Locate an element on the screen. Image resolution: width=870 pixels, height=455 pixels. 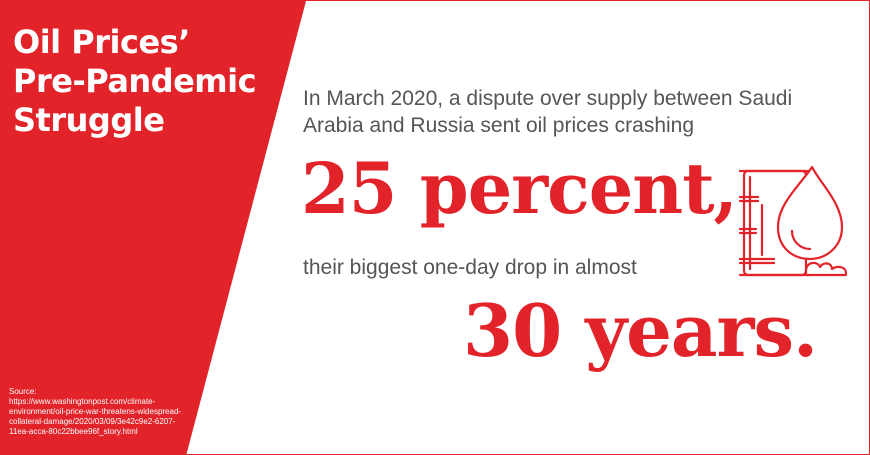
page-title: Oil Prices’ Pre-Pandemic Struggle is located at coordinates (148, 81).